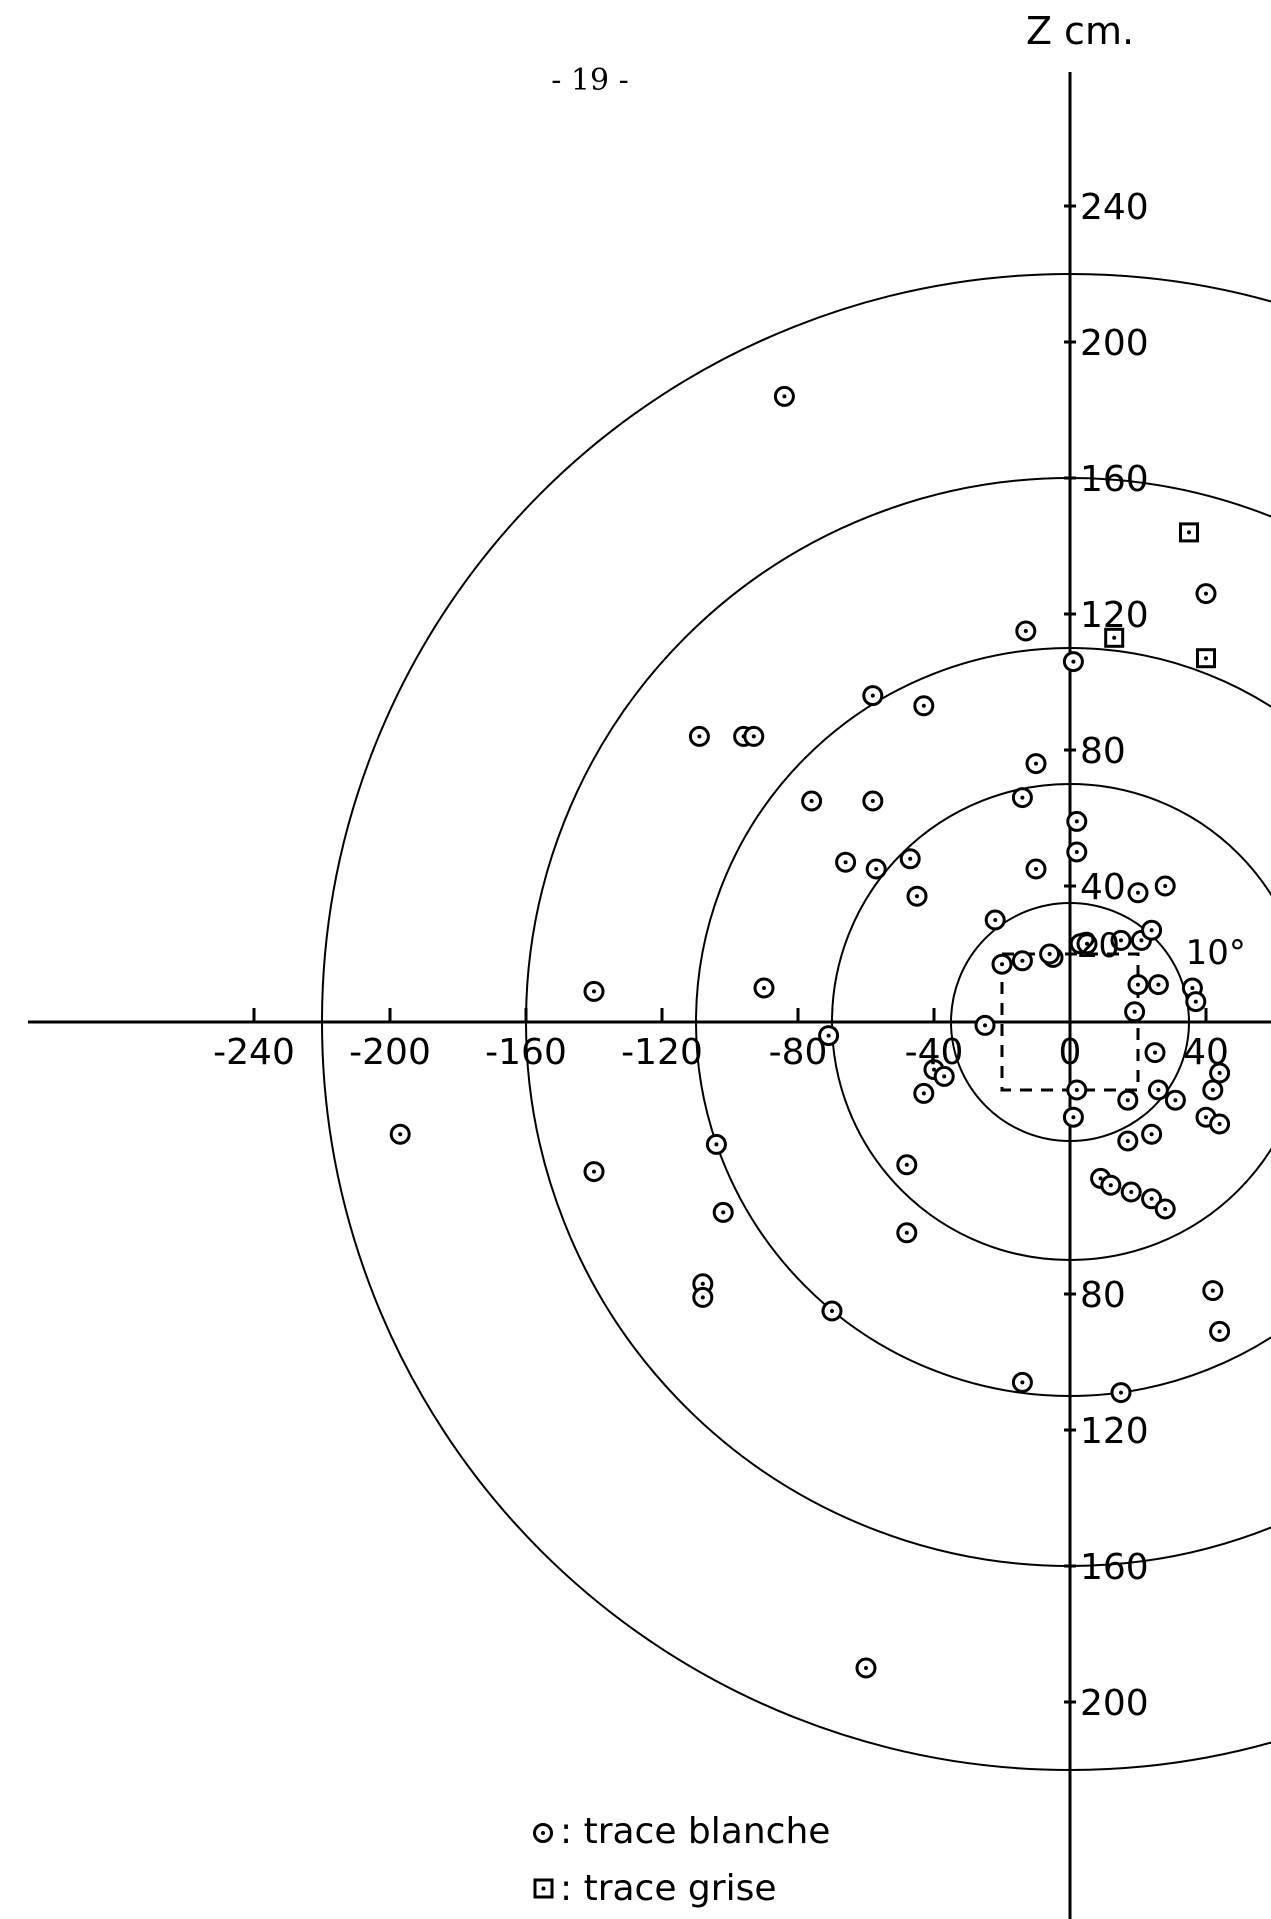  I want to click on legend-circle-marker, so click(543, 1833).